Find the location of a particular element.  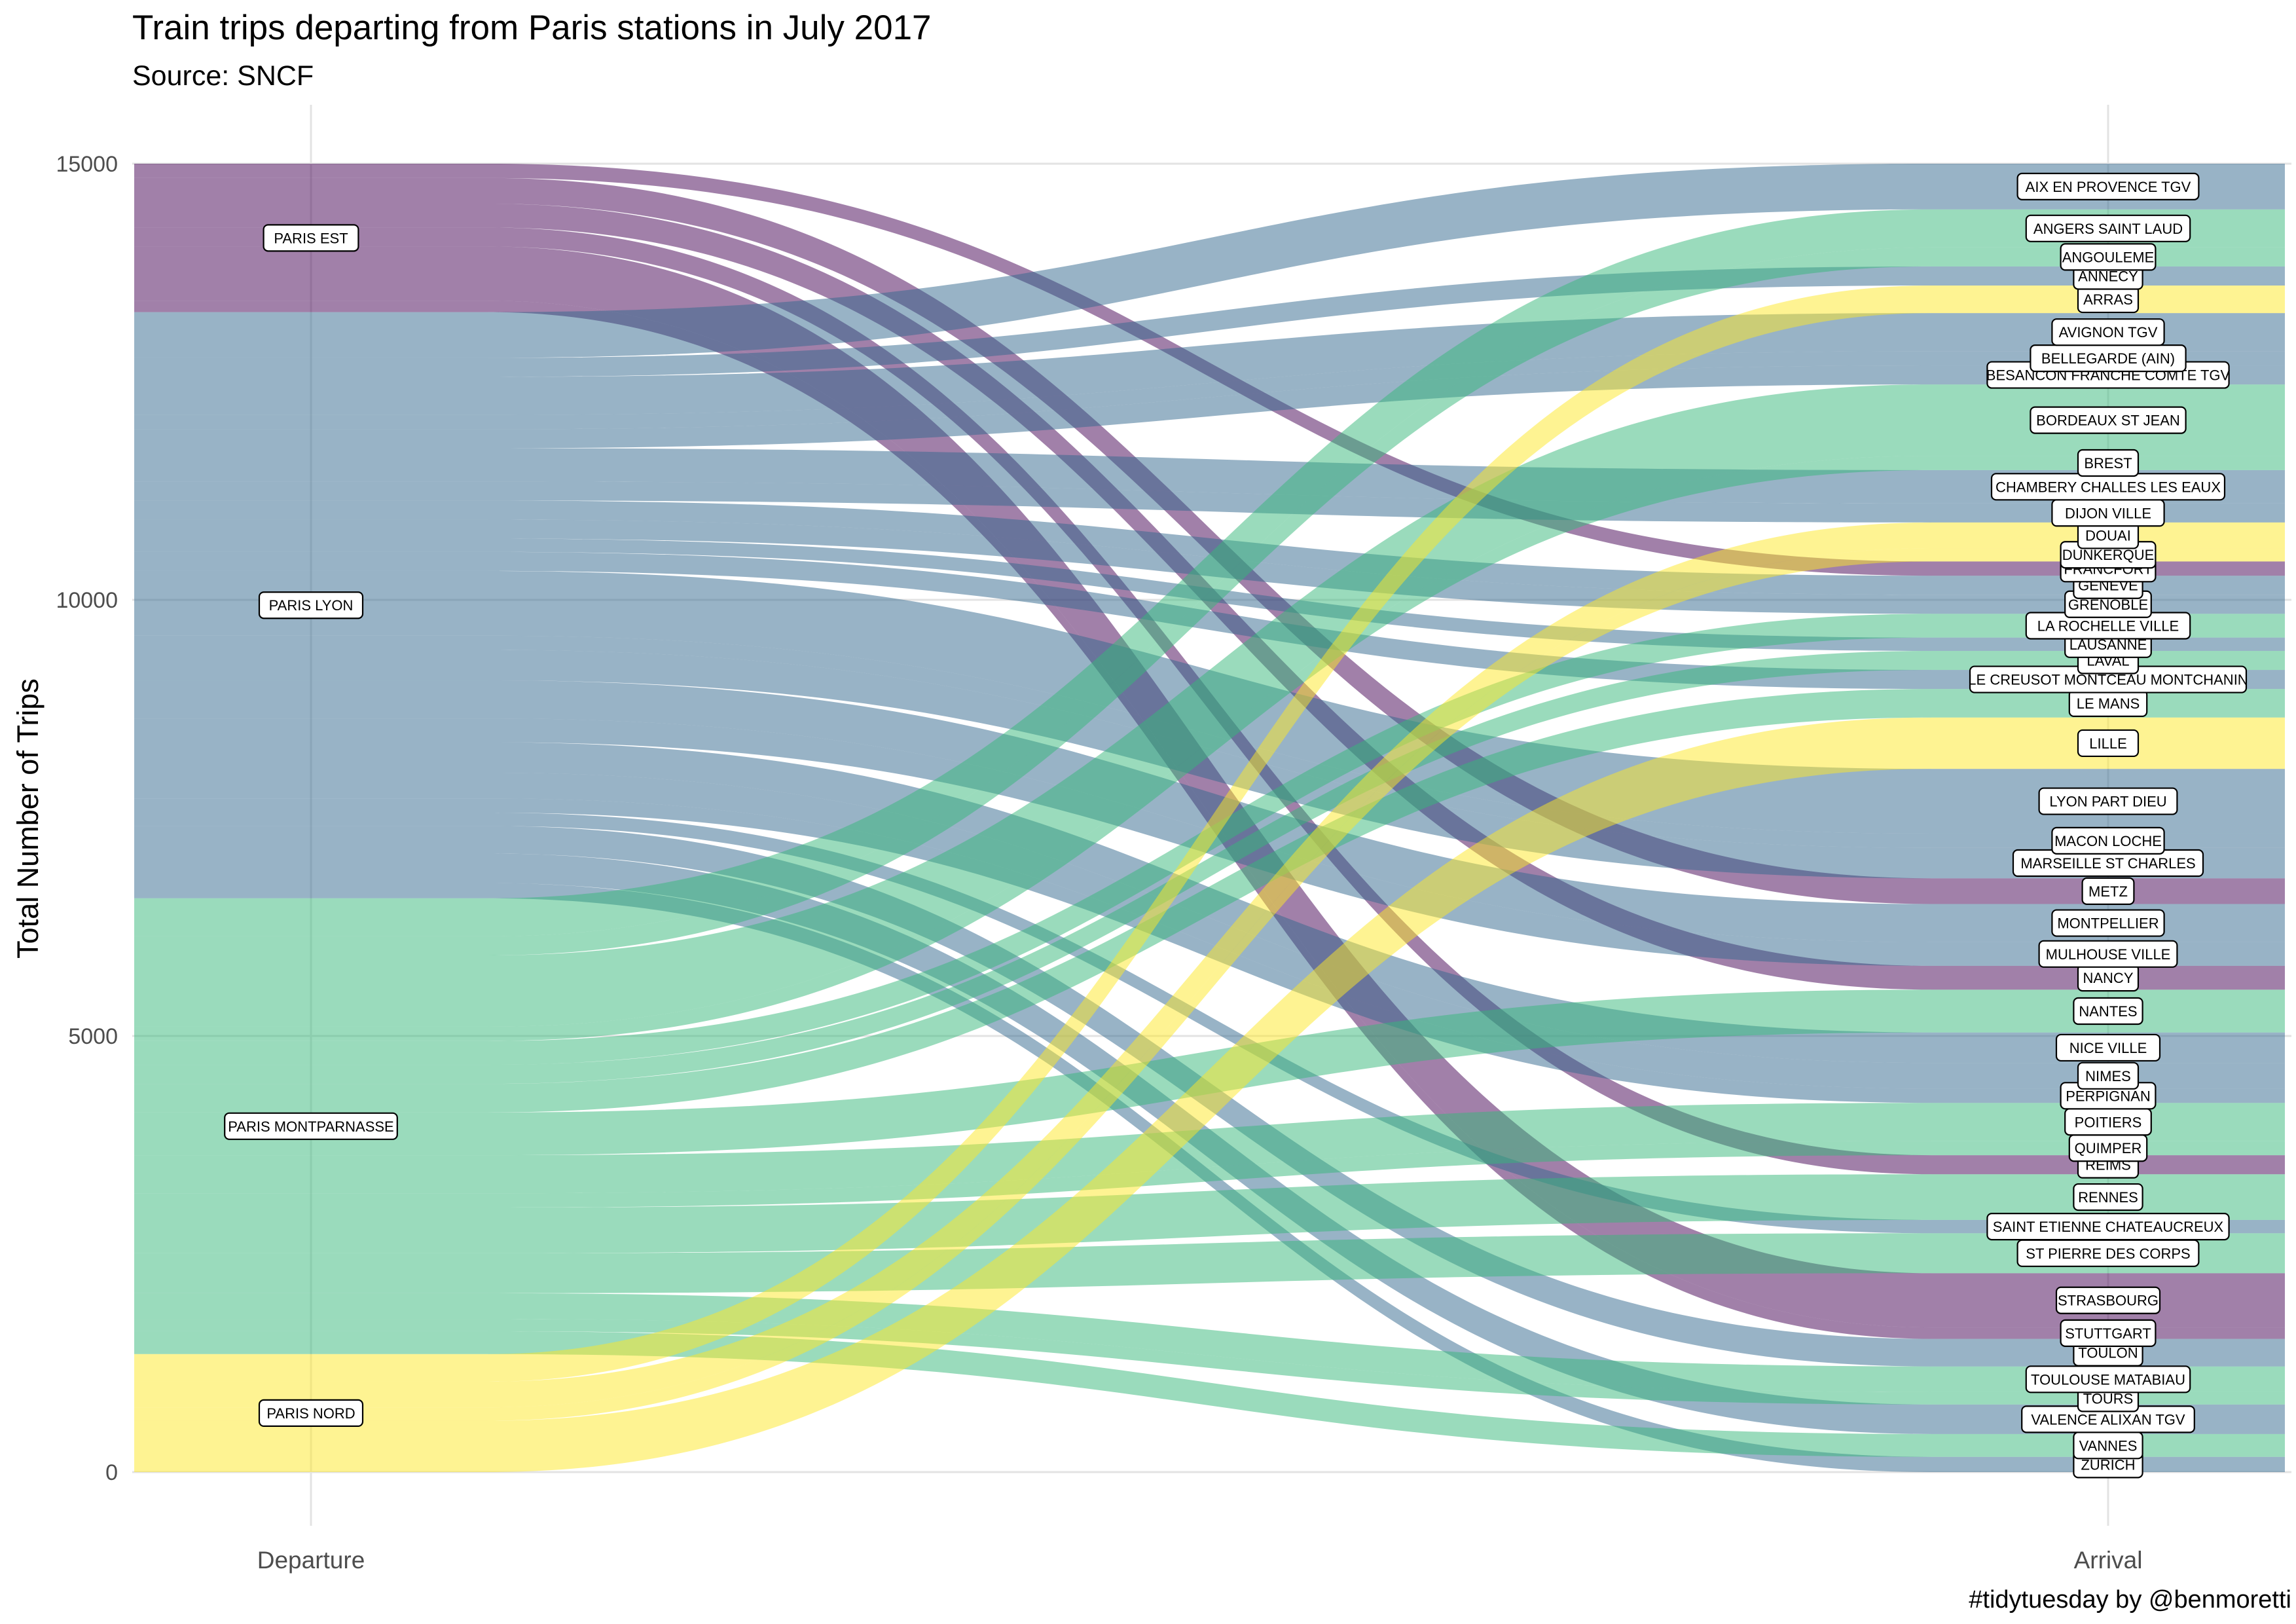

label-text: DUNKERQUE is located at coordinates (2108, 555).